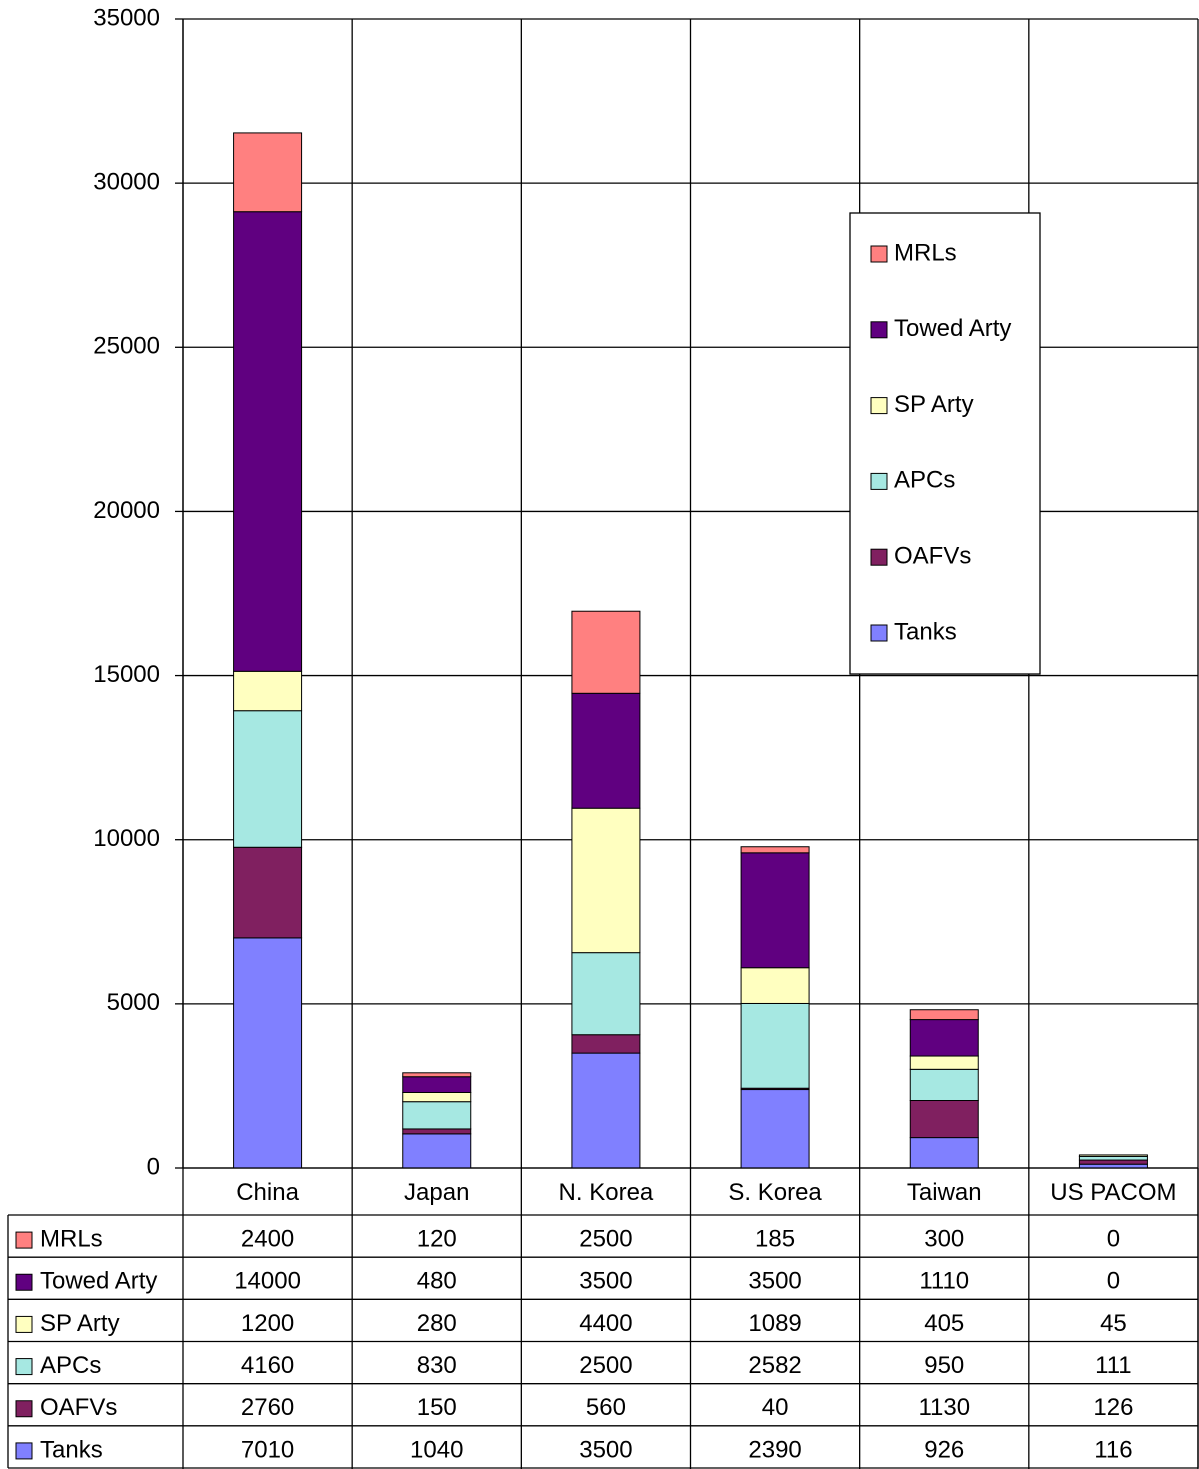 Image resolution: width=1199 pixels, height=1469 pixels. I want to click on table-header: Japan, so click(436, 1192).